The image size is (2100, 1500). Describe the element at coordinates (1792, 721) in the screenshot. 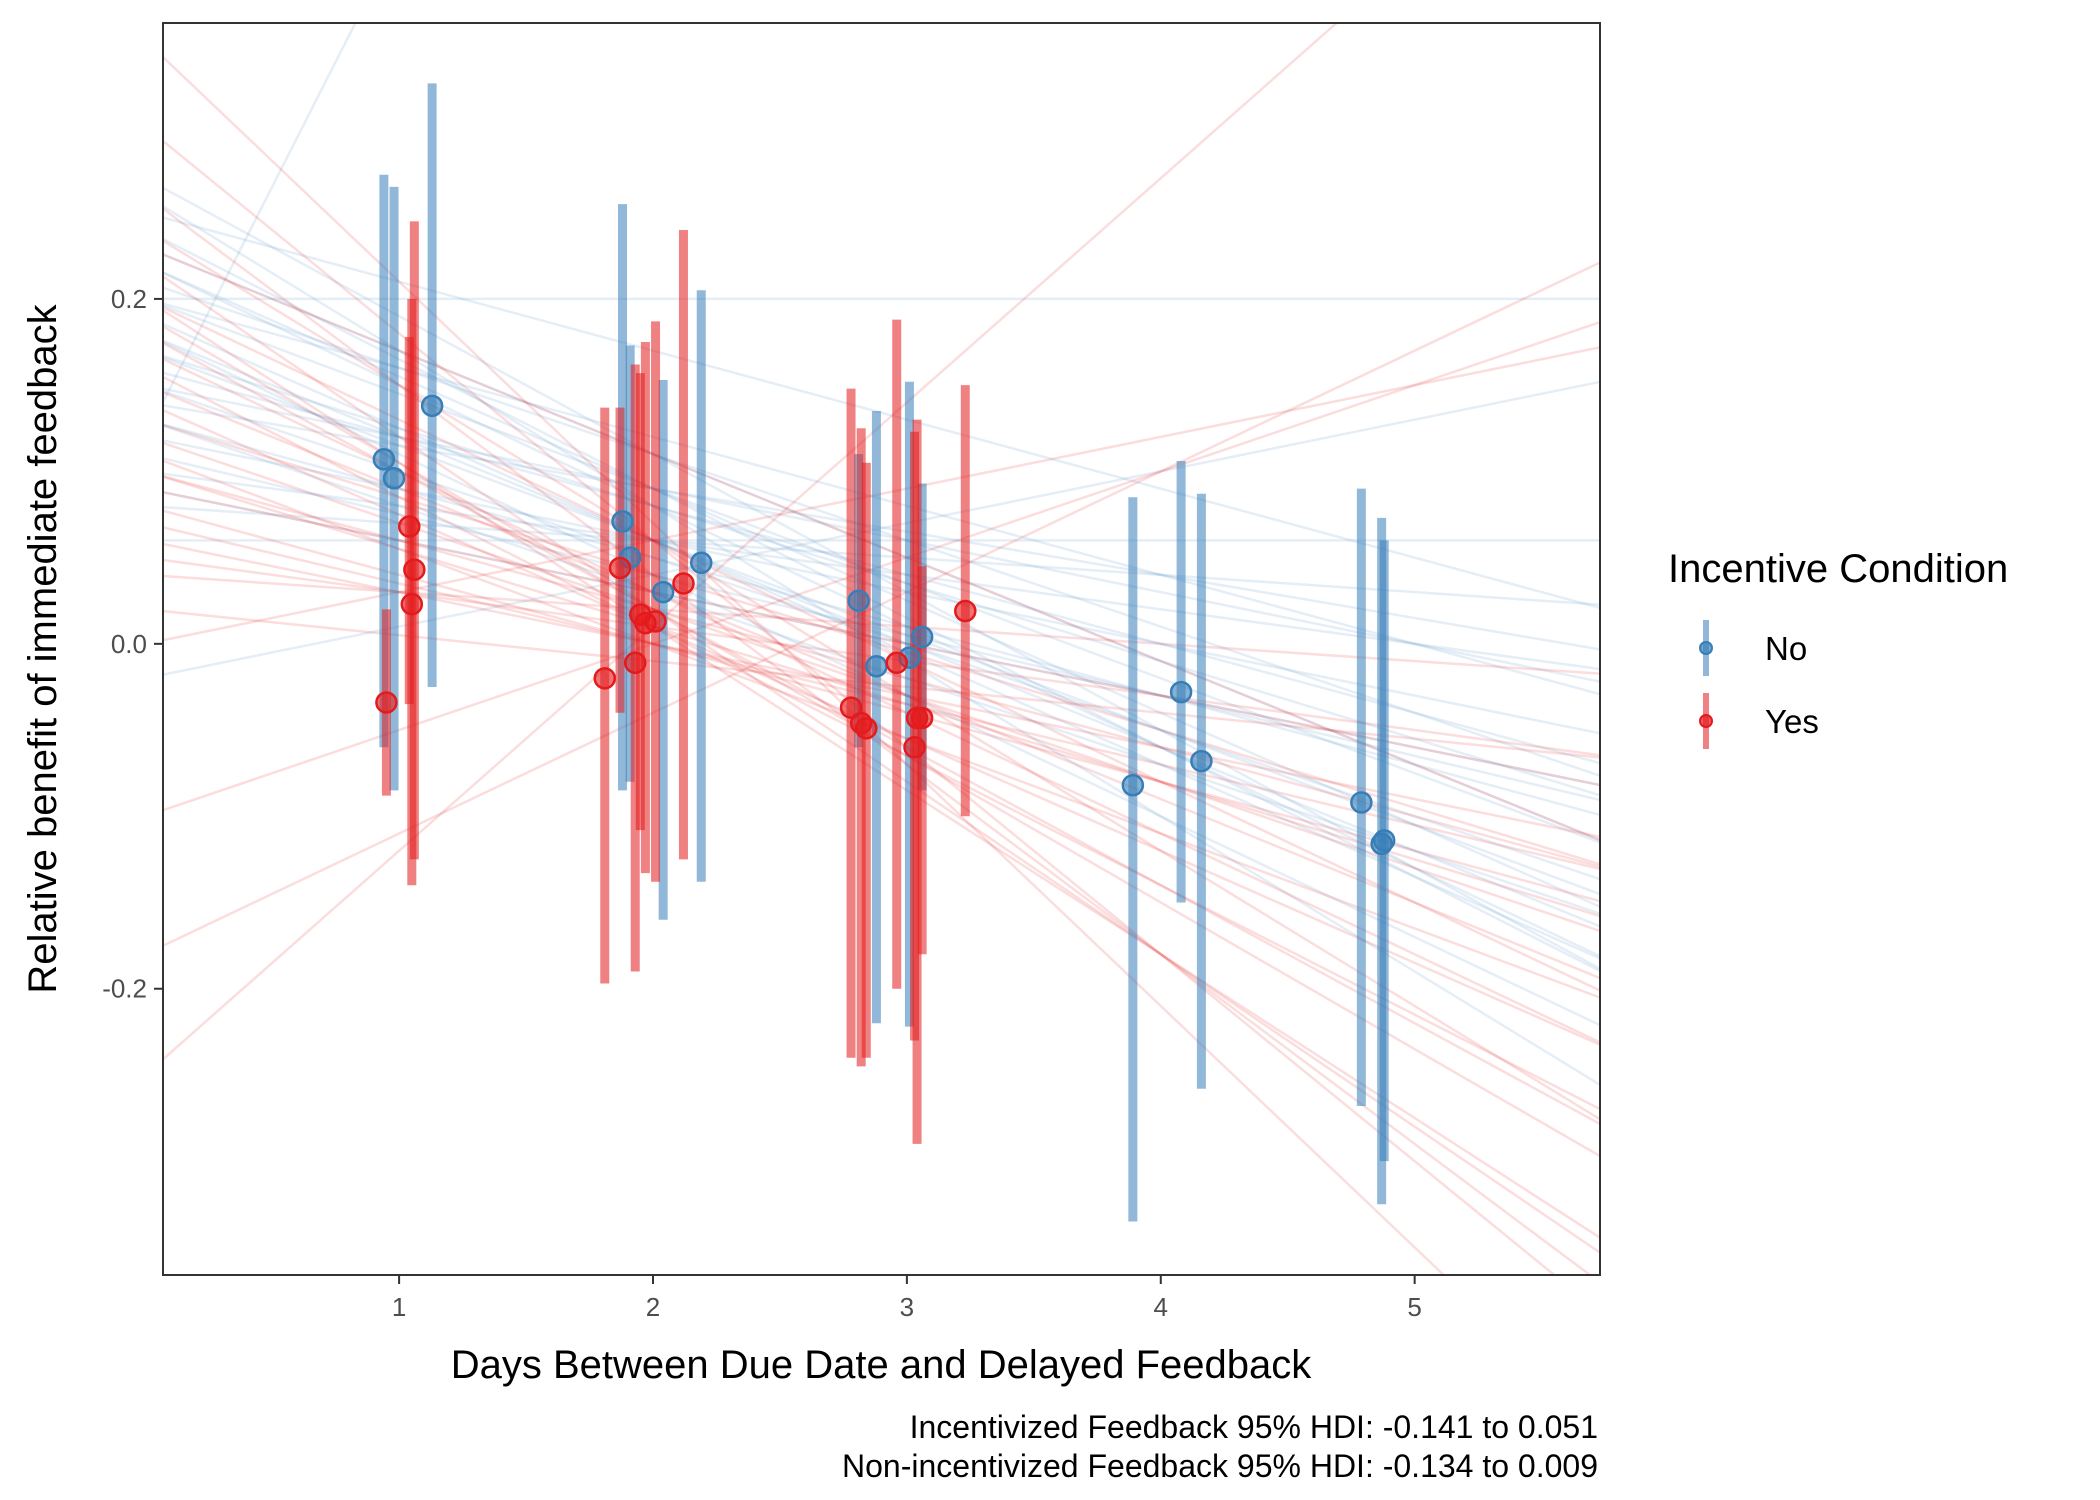

I see `legend-label: Yes` at that location.